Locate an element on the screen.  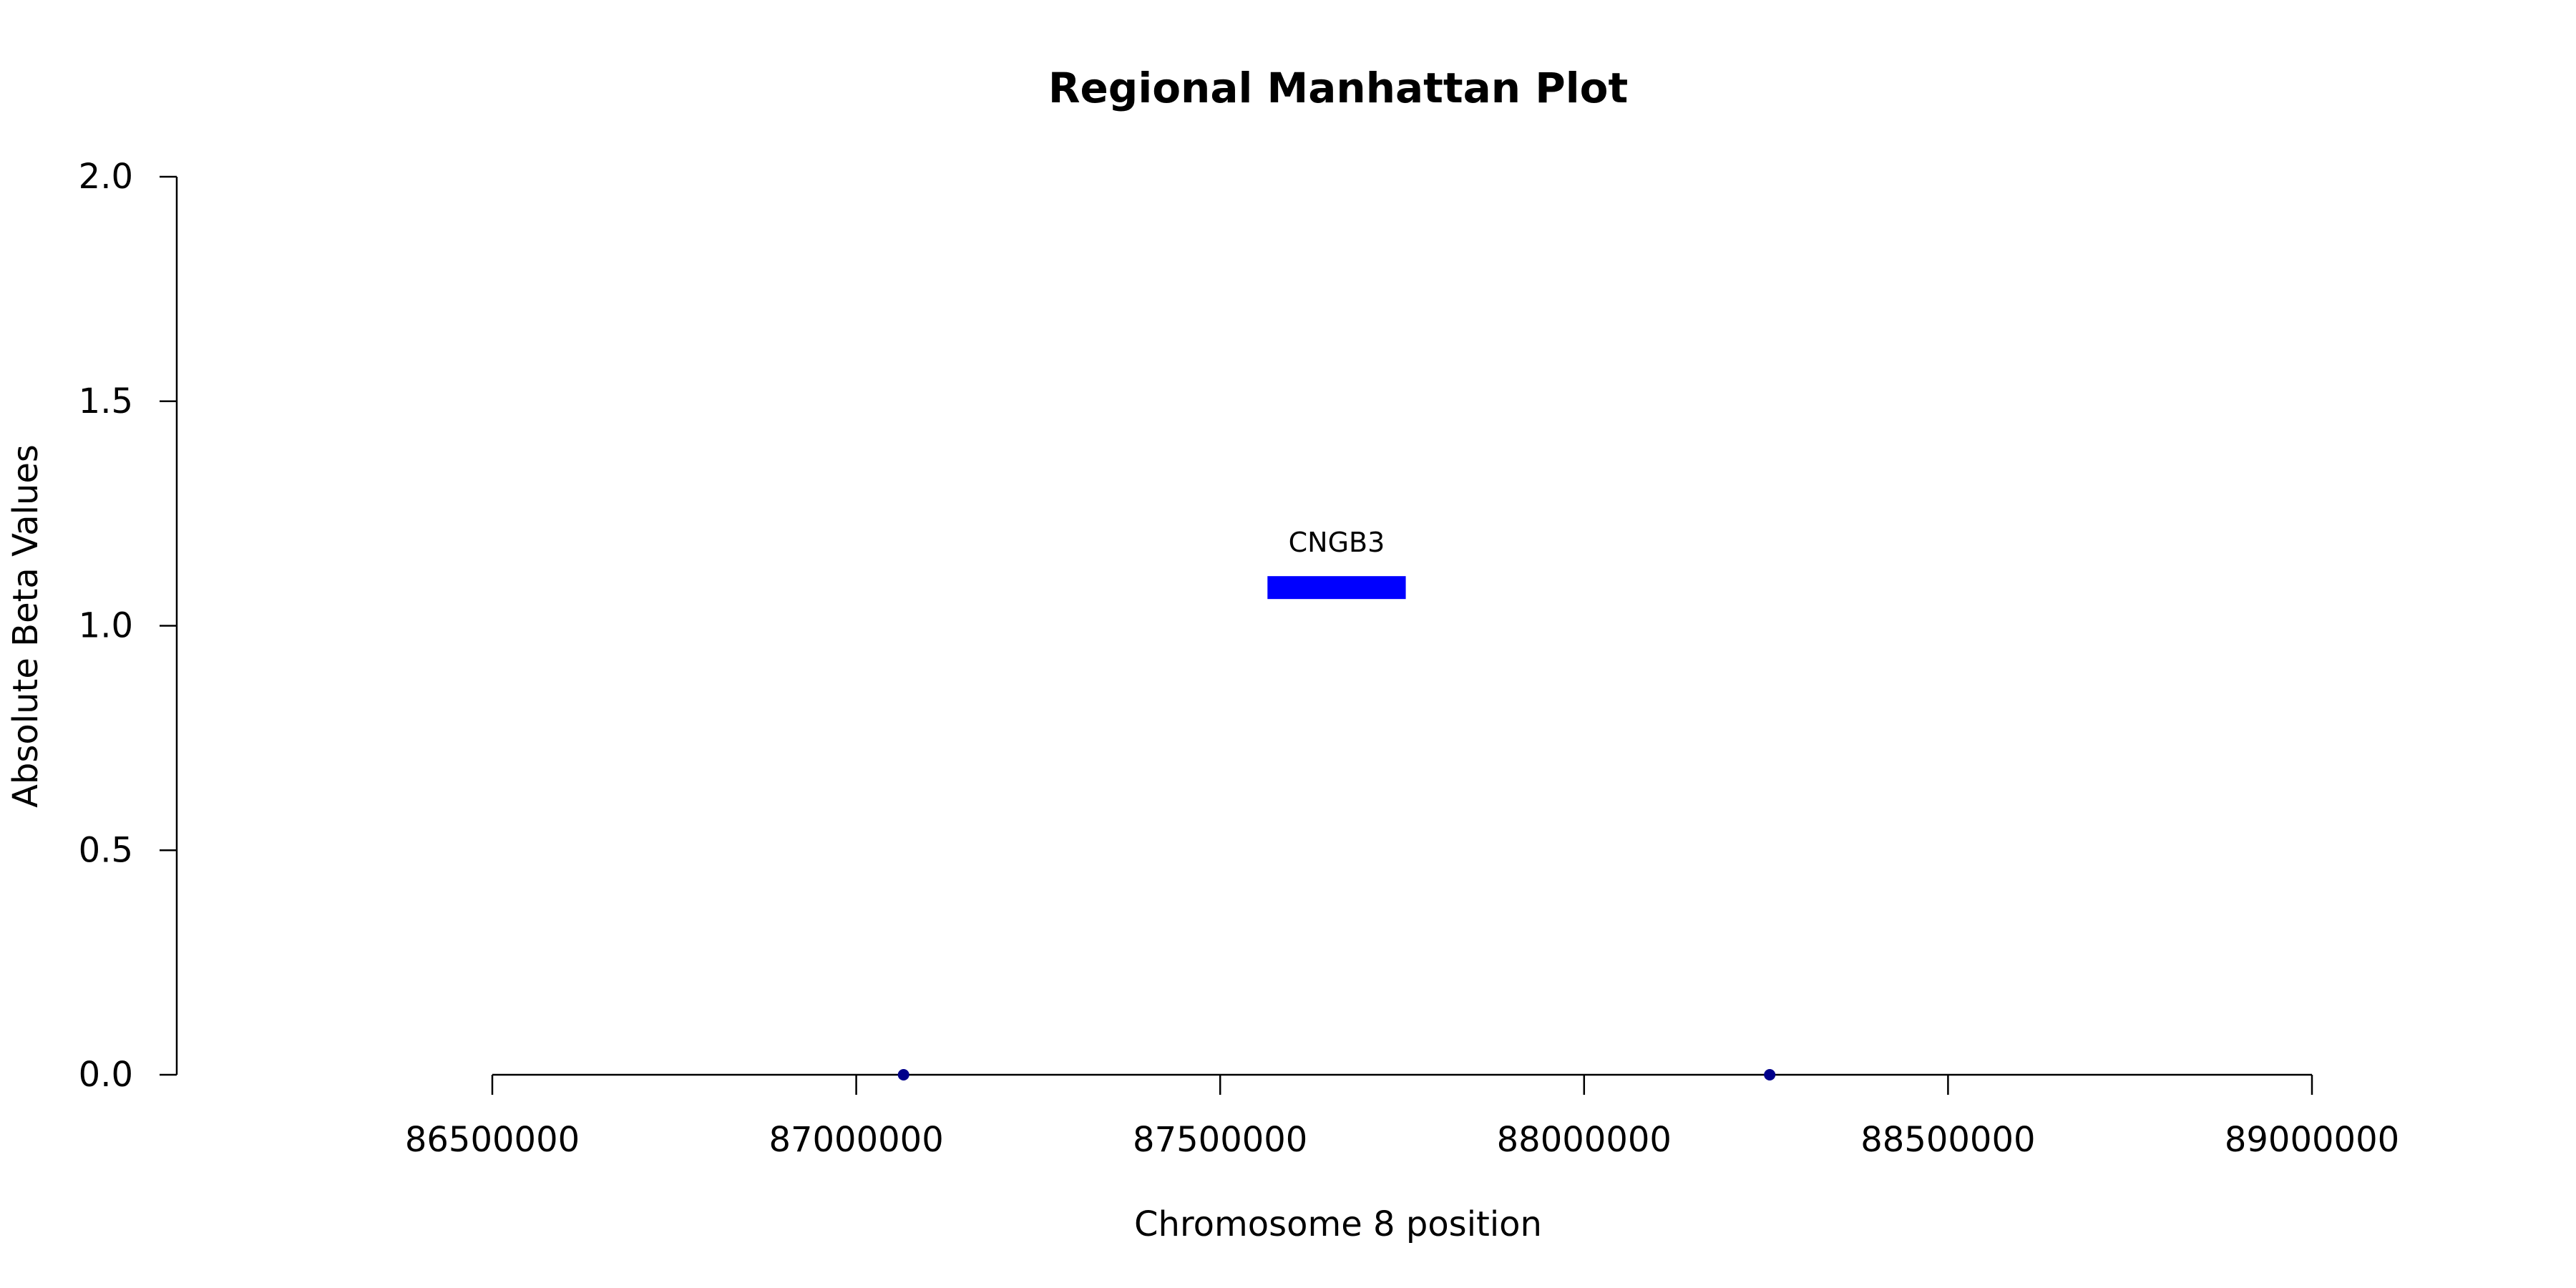
y-tick-label: 1.5 is located at coordinates (106, 401).